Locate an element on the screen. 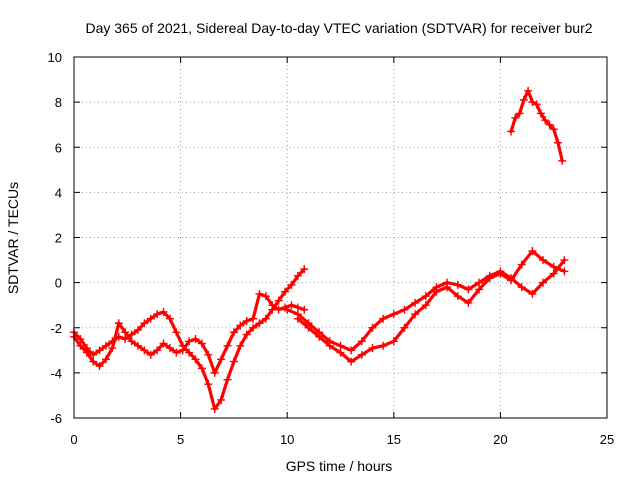  y-tick-label: 6 is located at coordinates (58, 147).